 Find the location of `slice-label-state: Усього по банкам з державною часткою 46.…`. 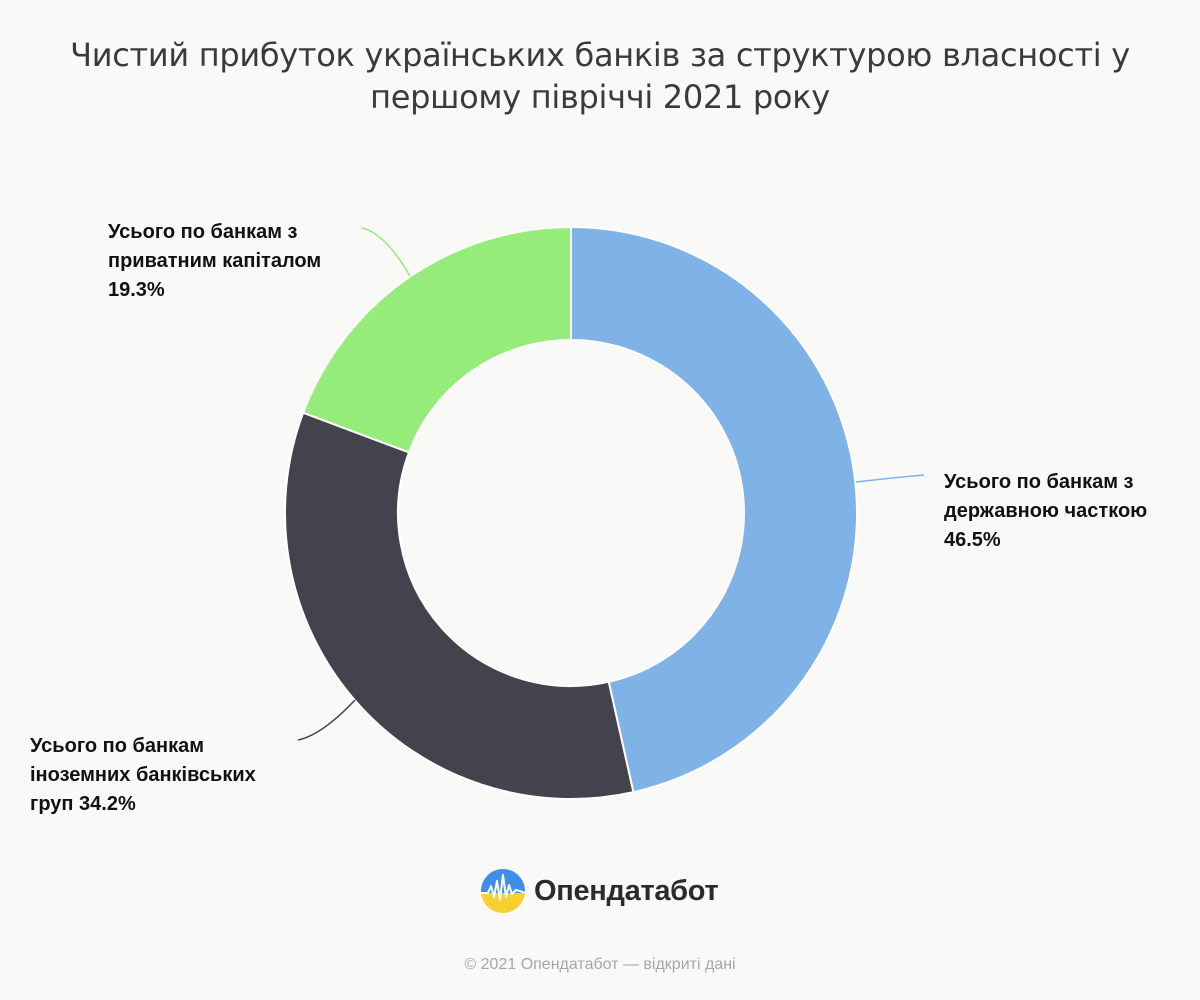

slice-label-state: Усього по банкам з державною часткою 46.… is located at coordinates (1045, 511).